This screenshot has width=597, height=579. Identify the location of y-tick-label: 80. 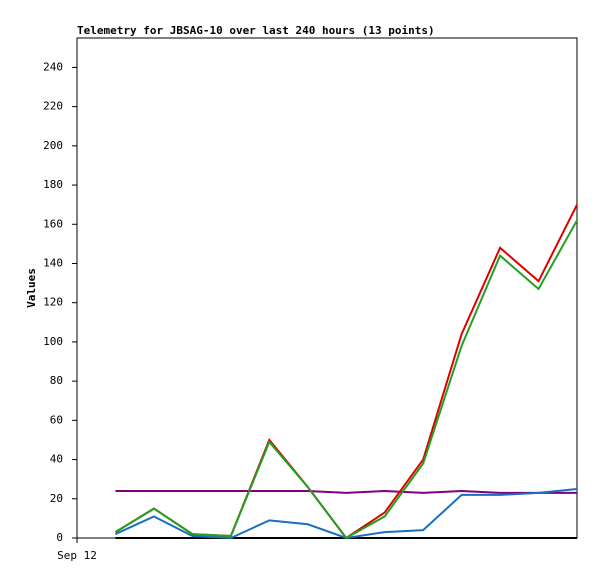
(56, 380).